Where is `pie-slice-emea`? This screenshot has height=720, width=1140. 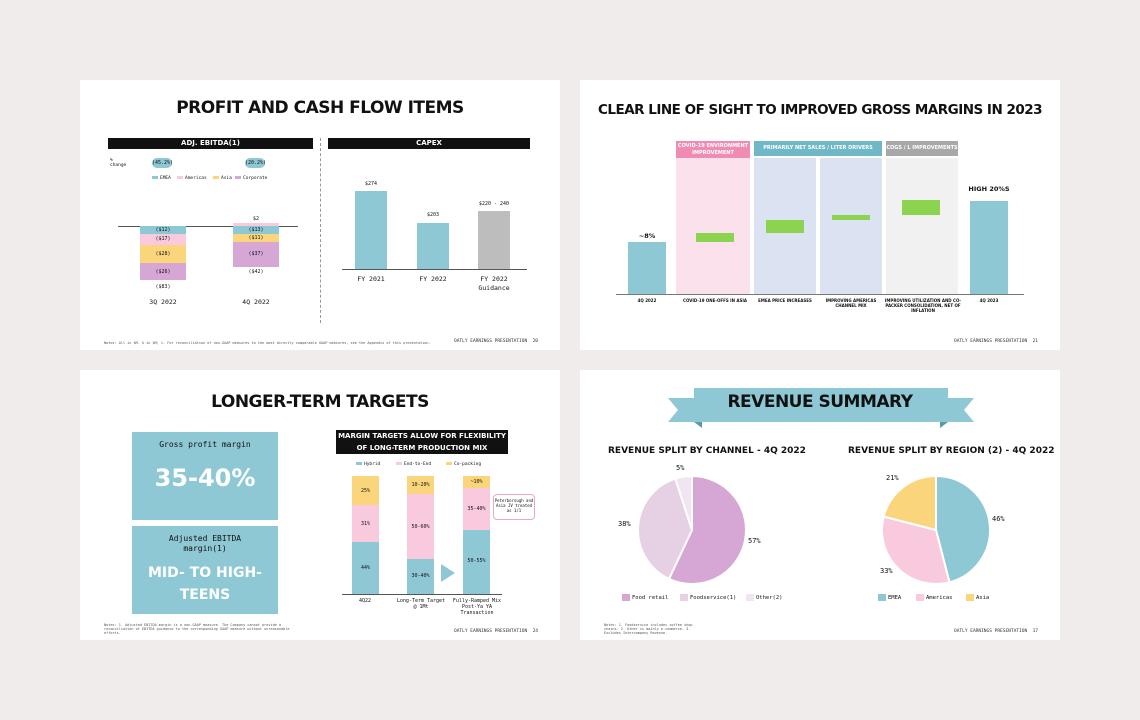 pie-slice-emea is located at coordinates (963, 529).